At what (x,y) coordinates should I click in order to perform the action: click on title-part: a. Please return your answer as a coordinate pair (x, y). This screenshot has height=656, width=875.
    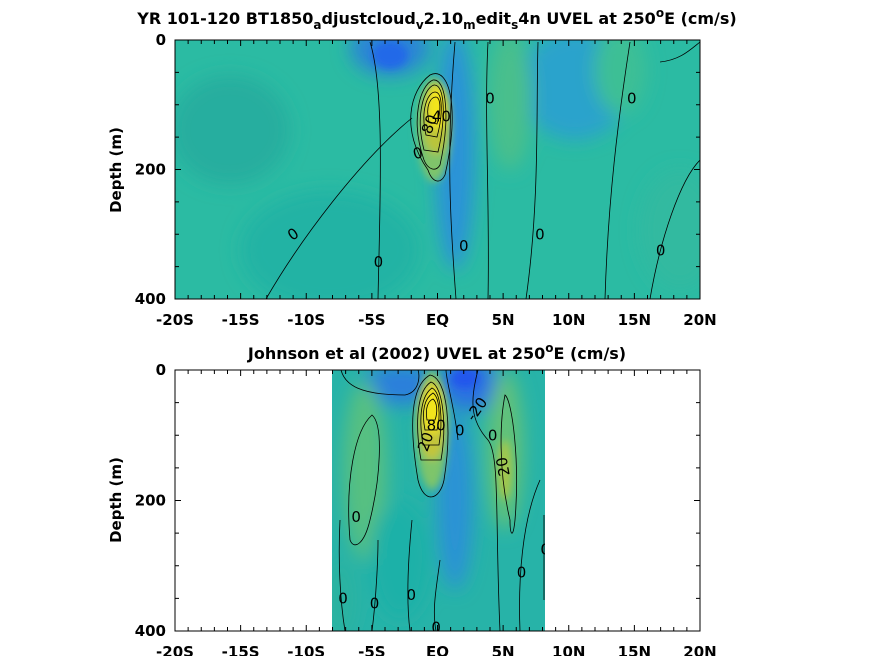
    Looking at the image, I should click on (317, 25).